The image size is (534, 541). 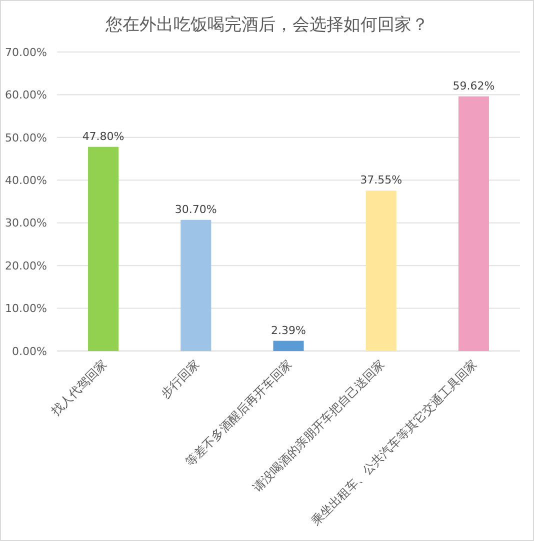 What do you see at coordinates (195, 209) in the screenshot?
I see `data-label: 30.70%` at bounding box center [195, 209].